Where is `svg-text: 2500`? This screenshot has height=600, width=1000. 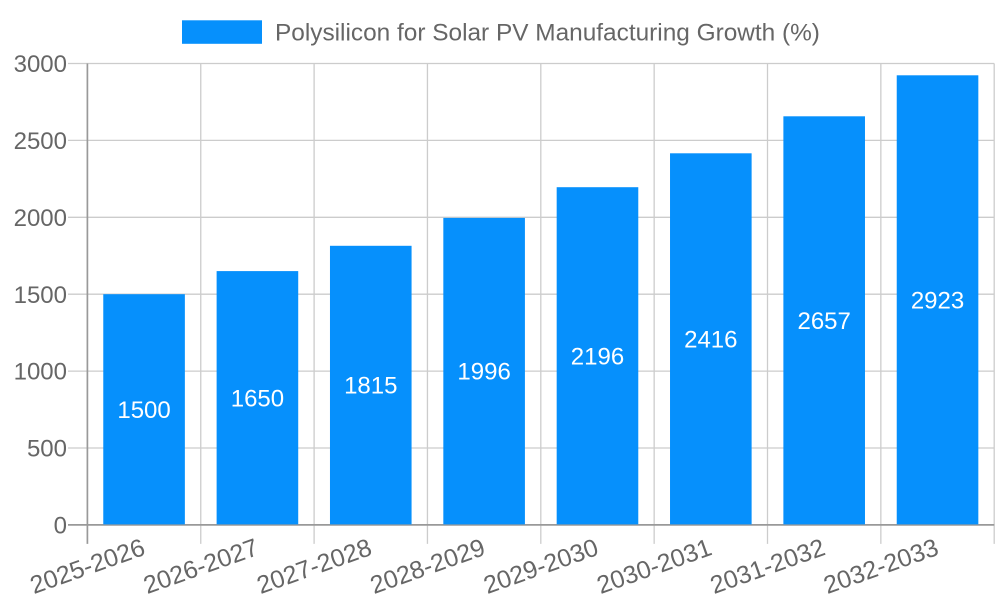 svg-text: 2500 is located at coordinates (40, 141).